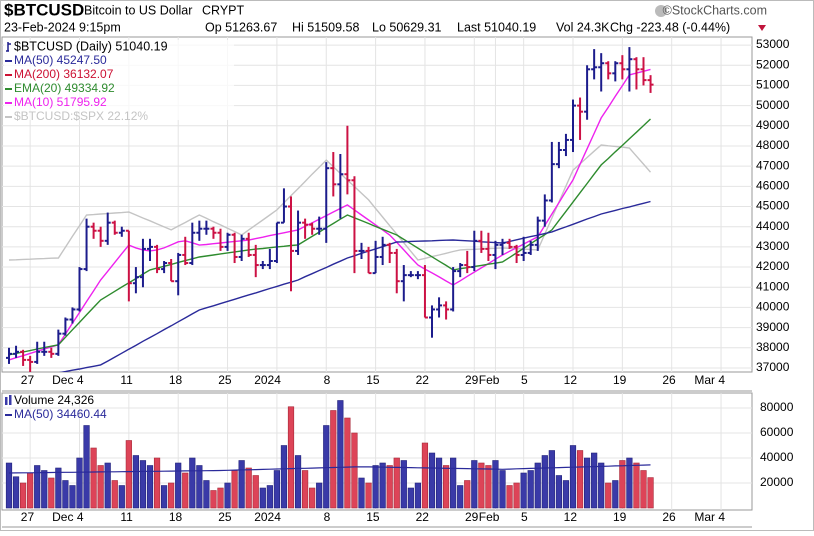 This screenshot has width=814, height=536. I want to click on y-tick-label: 38000, so click(773, 347).